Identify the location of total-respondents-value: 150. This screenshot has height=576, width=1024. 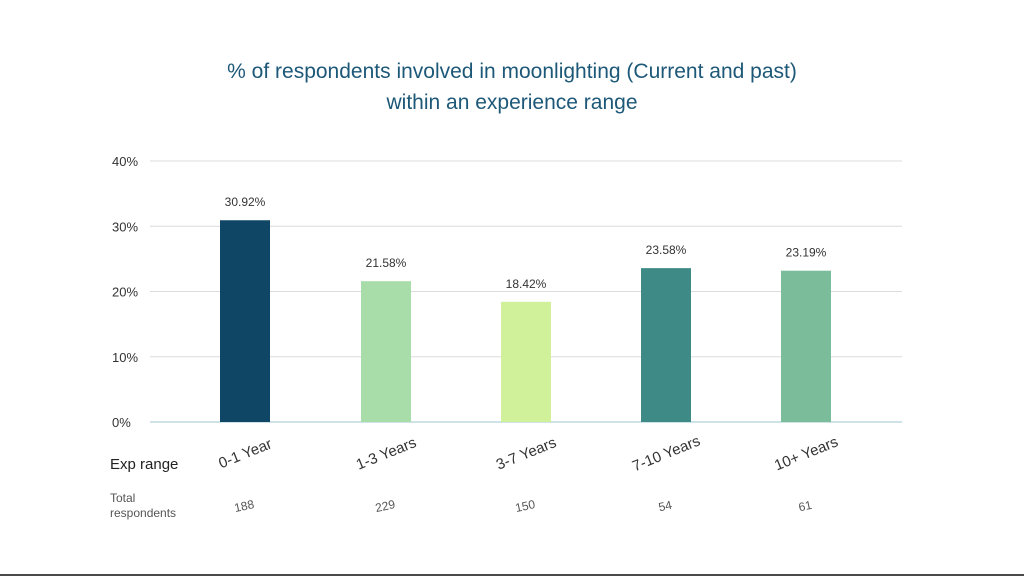
(525, 506).